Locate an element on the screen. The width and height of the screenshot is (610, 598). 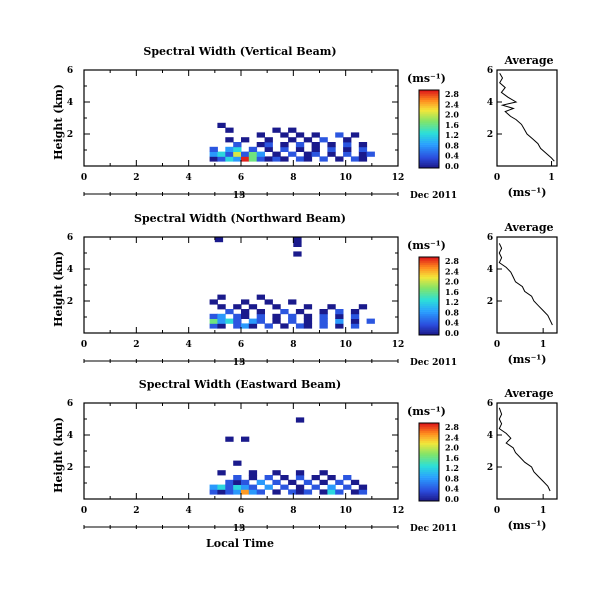
colorbar-label: 2.4 is located at coordinates (452, 437).